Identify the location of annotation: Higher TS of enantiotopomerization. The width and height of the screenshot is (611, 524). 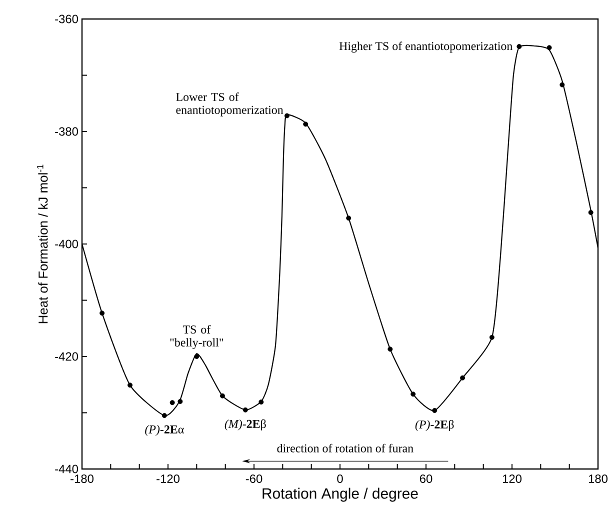
(425, 47).